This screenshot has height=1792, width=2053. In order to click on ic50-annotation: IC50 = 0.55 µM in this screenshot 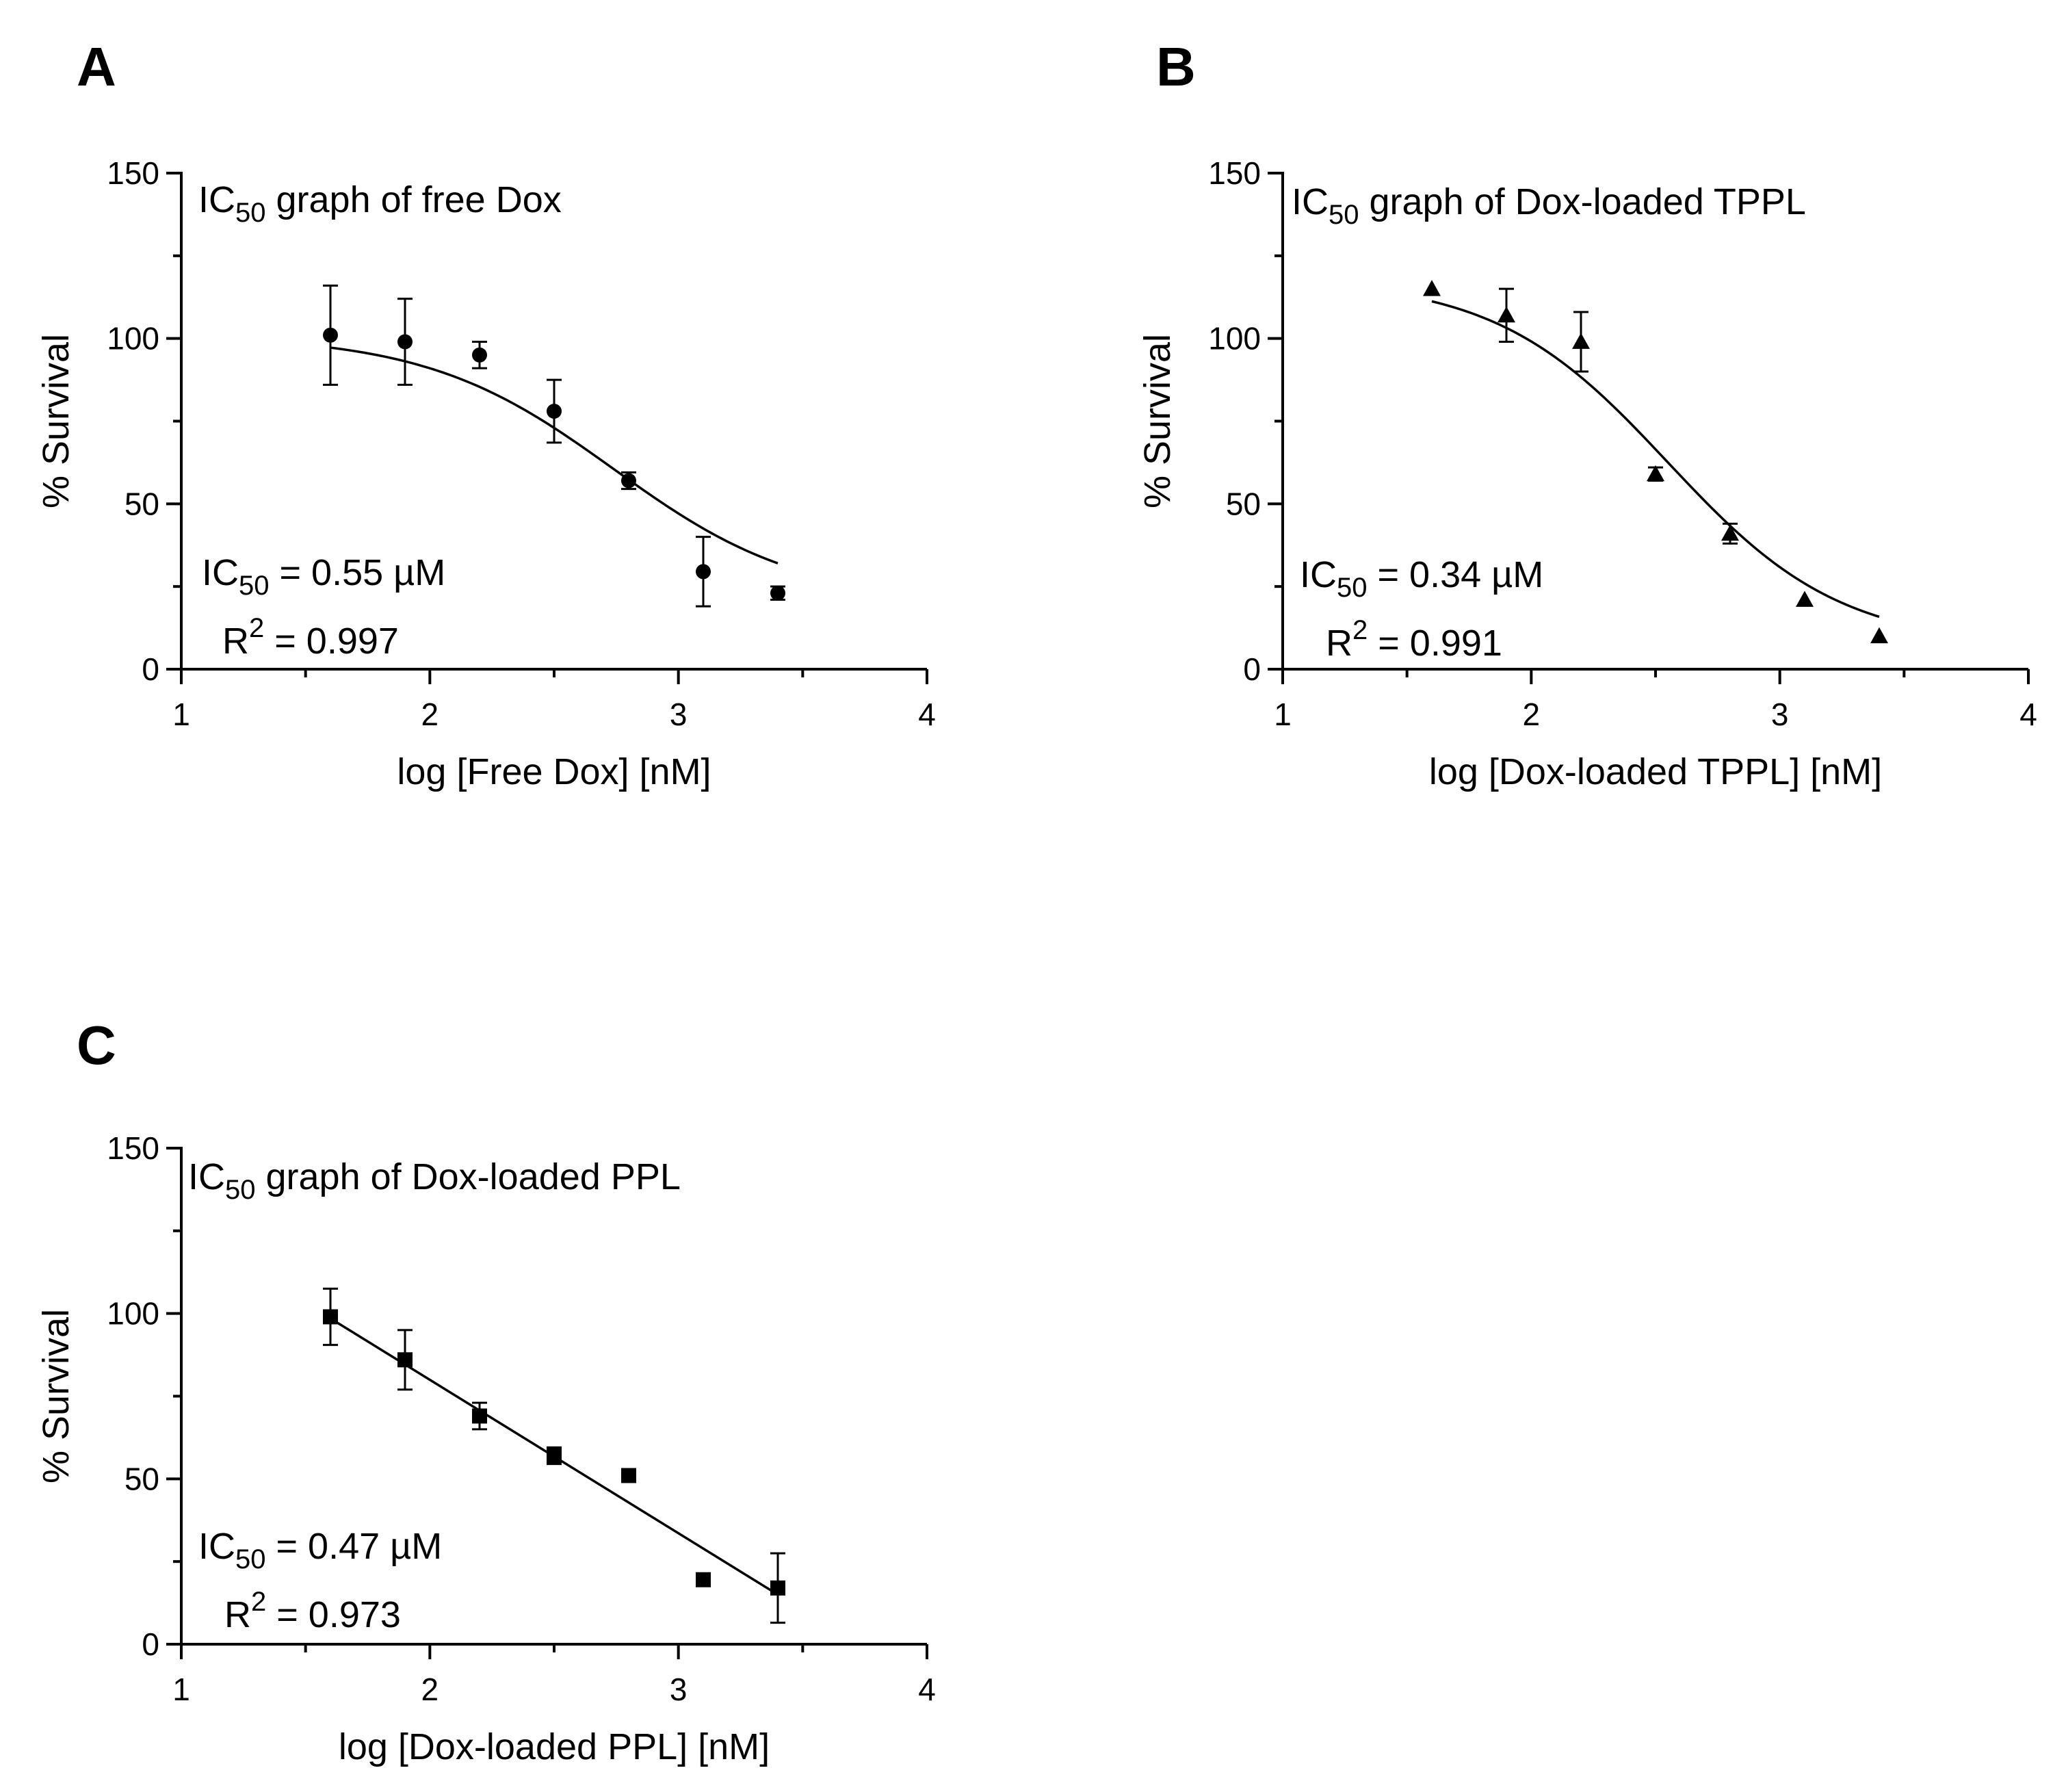, I will do `click(324, 576)`.